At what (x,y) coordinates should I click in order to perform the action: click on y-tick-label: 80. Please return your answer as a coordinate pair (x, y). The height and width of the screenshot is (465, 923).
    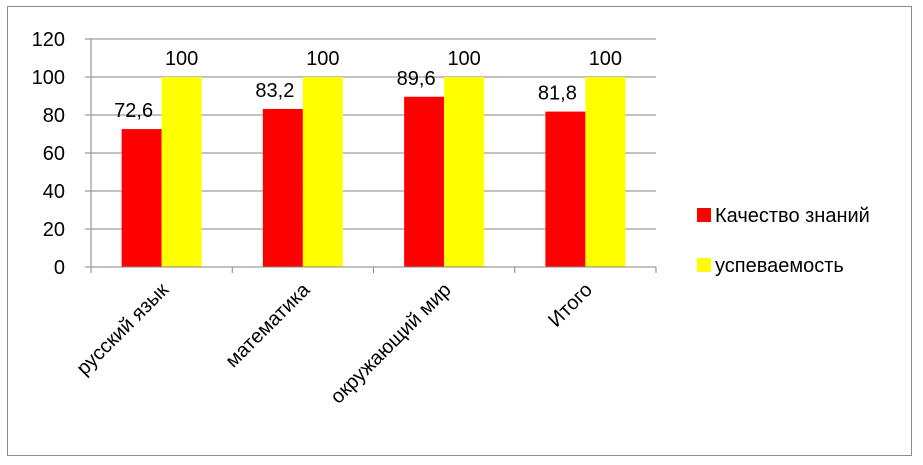
    Looking at the image, I should click on (54, 116).